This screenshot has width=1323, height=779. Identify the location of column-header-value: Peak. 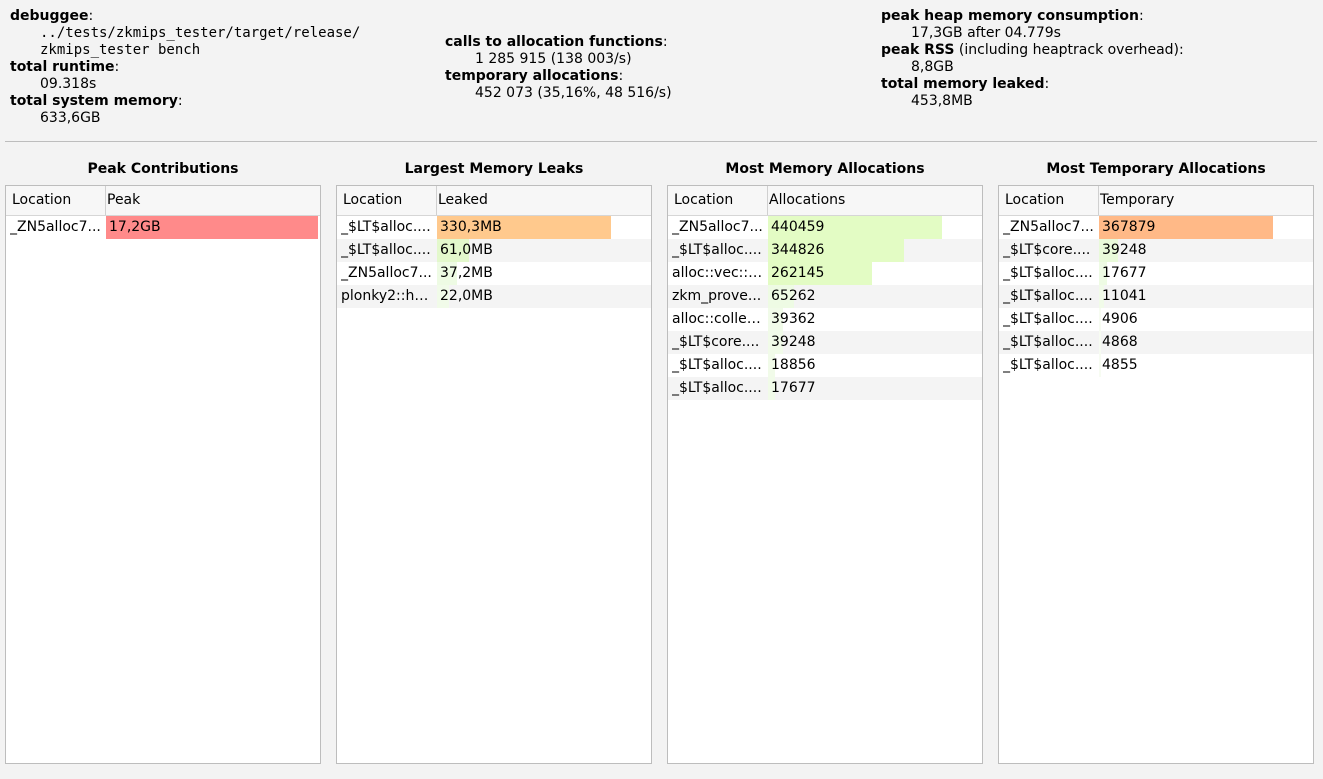
(124, 200).